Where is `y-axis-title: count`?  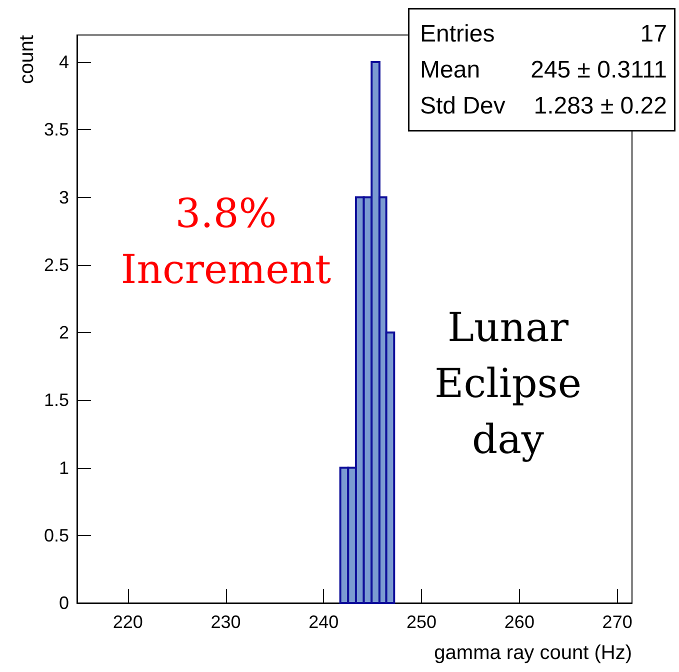
y-axis-title: count is located at coordinates (27, 59).